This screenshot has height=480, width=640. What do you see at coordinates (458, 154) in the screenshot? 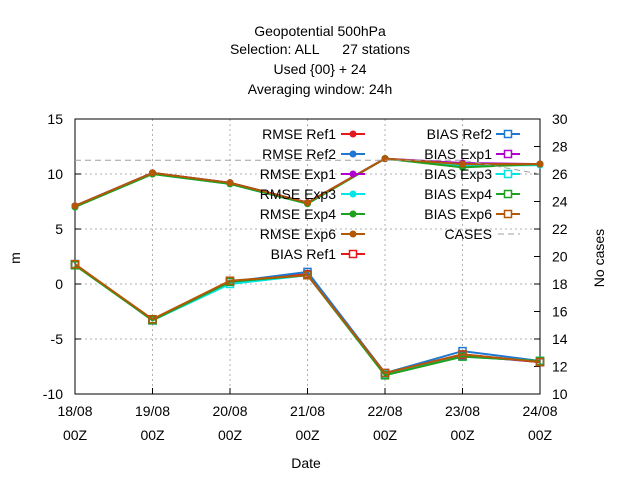
I see `legend-label: BIAS Exp1` at bounding box center [458, 154].